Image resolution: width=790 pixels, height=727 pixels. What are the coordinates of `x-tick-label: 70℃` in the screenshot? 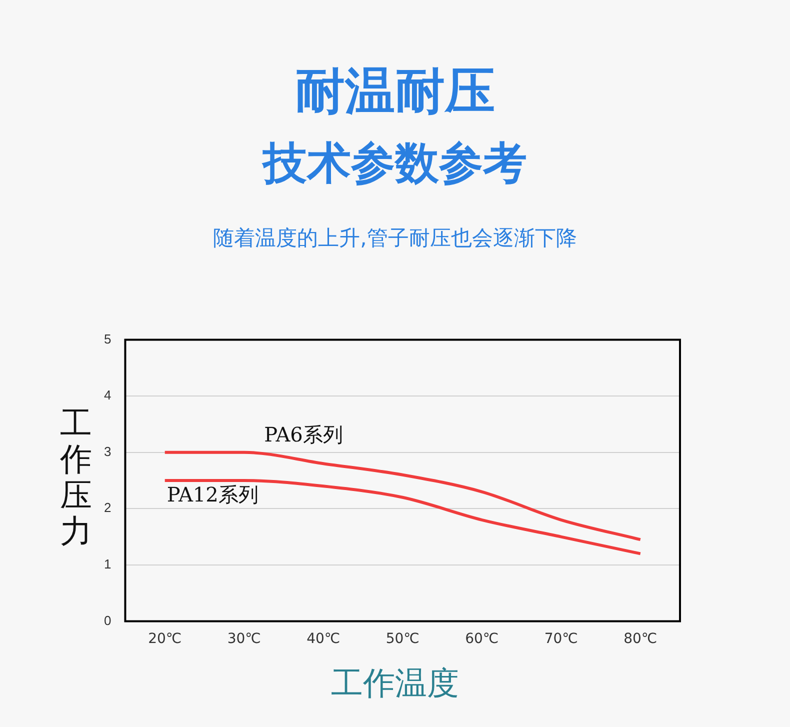 It's located at (561, 639).